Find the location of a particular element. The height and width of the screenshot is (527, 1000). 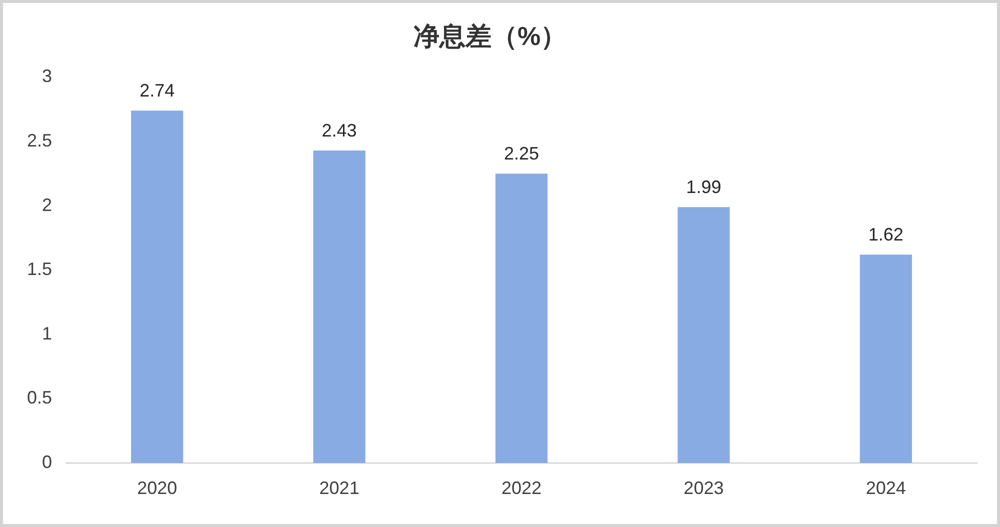

x-tick-label: 2020 is located at coordinates (157, 488).